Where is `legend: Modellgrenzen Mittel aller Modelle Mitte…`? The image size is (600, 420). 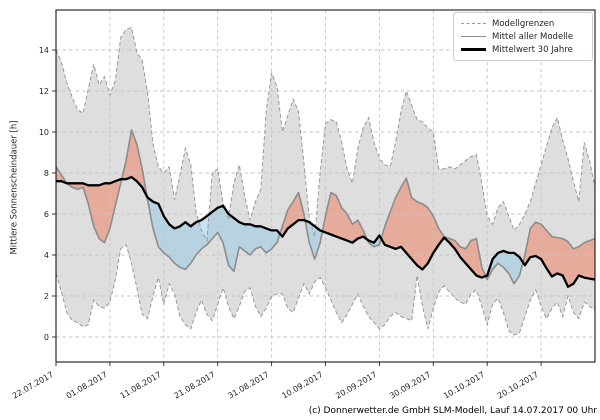 legend: Modellgrenzen Mittel aller Modelle Mitte… is located at coordinates (523, 36).